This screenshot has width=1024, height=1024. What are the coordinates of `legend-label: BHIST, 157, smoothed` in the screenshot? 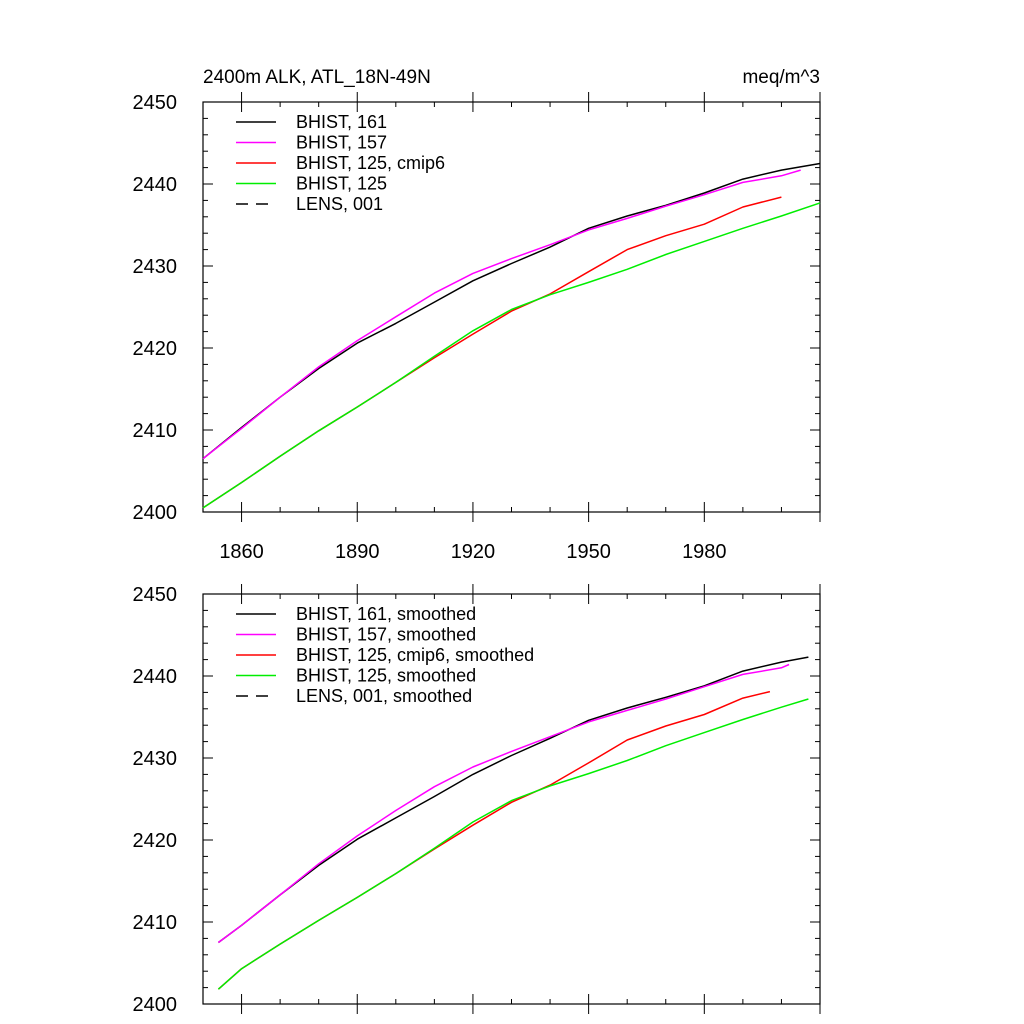 It's located at (386, 635).